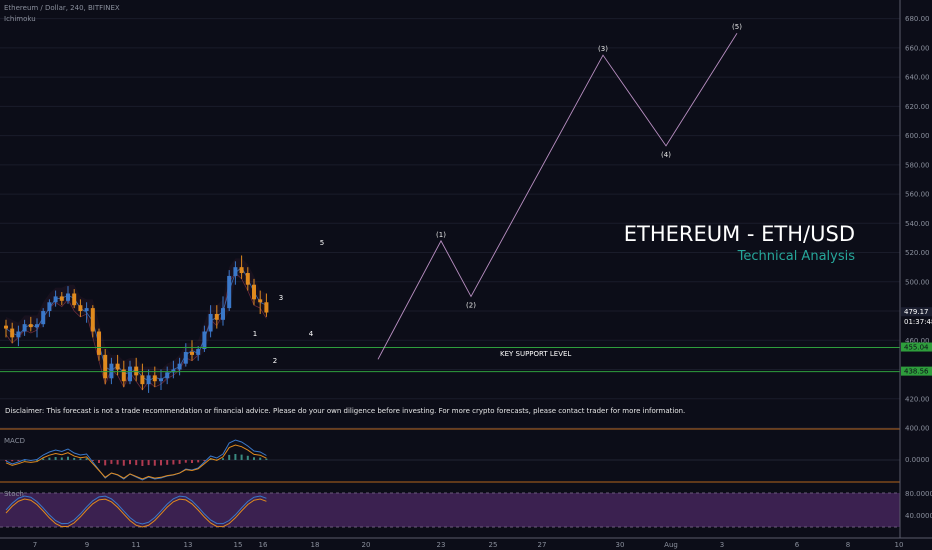 Image resolution: width=932 pixels, height=550 pixels. I want to click on price-tick: 540.00, so click(917, 224).